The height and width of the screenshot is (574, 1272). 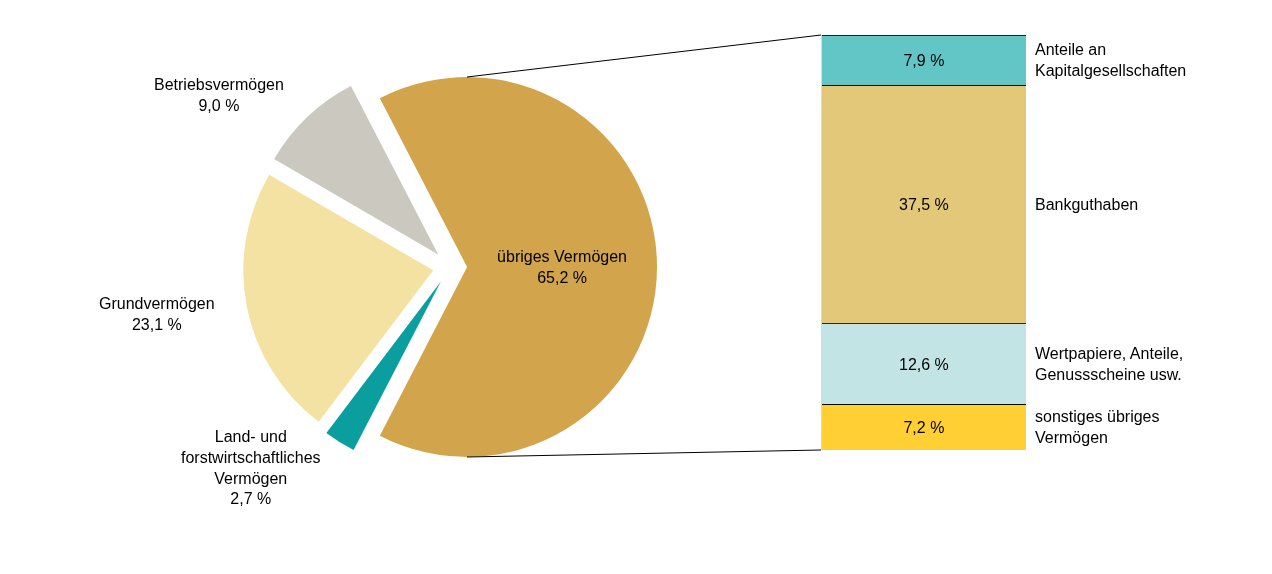 I want to click on data-label: 65,2 %, so click(x=562, y=277).